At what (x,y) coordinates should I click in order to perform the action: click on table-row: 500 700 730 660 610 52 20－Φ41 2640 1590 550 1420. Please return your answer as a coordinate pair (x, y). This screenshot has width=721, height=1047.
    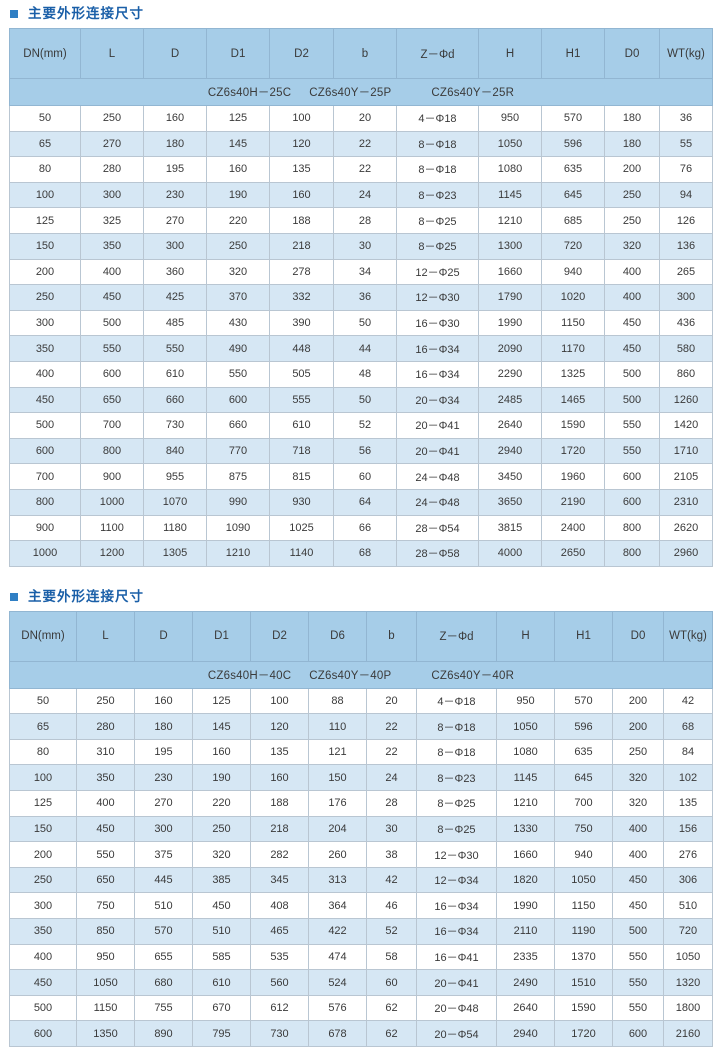
    Looking at the image, I should click on (361, 425).